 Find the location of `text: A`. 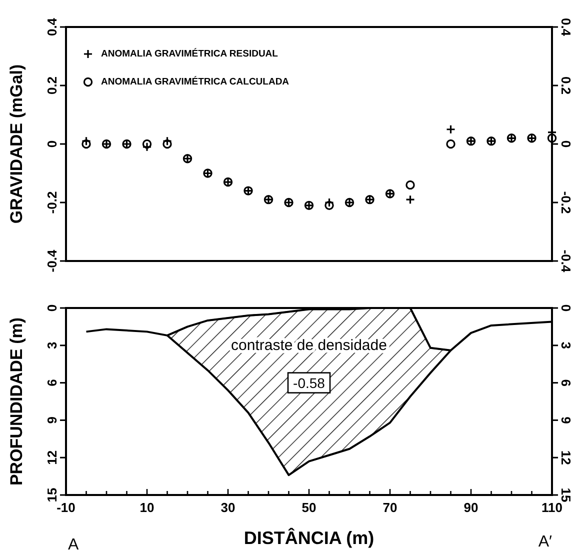

text: A is located at coordinates (73, 545).